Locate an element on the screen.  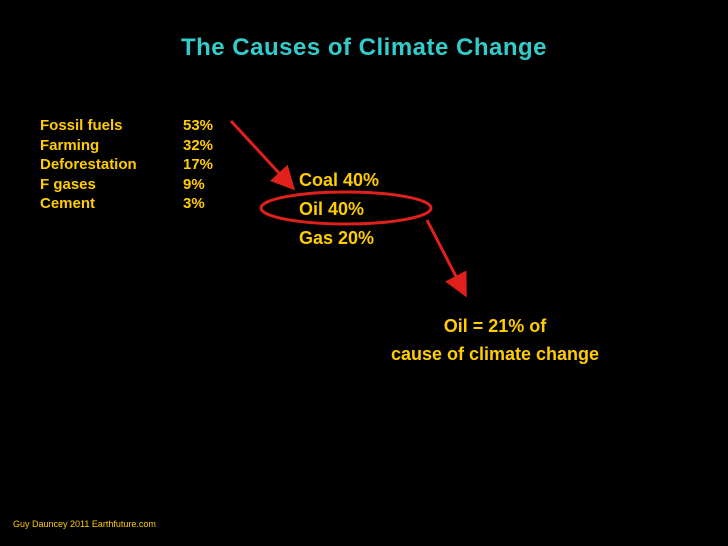
oil-highlight-ellipse is located at coordinates (346, 208).